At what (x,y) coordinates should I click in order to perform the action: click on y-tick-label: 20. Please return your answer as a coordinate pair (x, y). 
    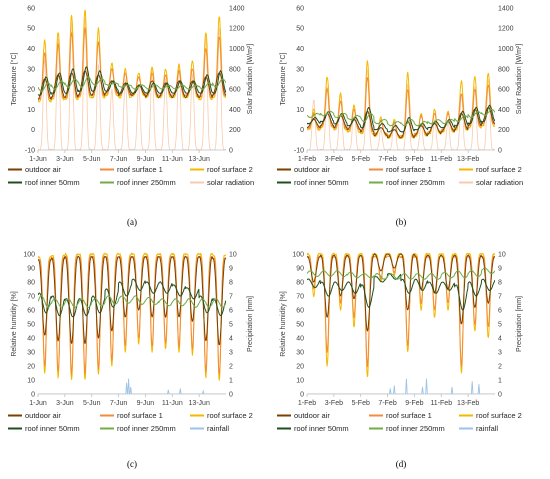
    Looking at the image, I should click on (300, 366).